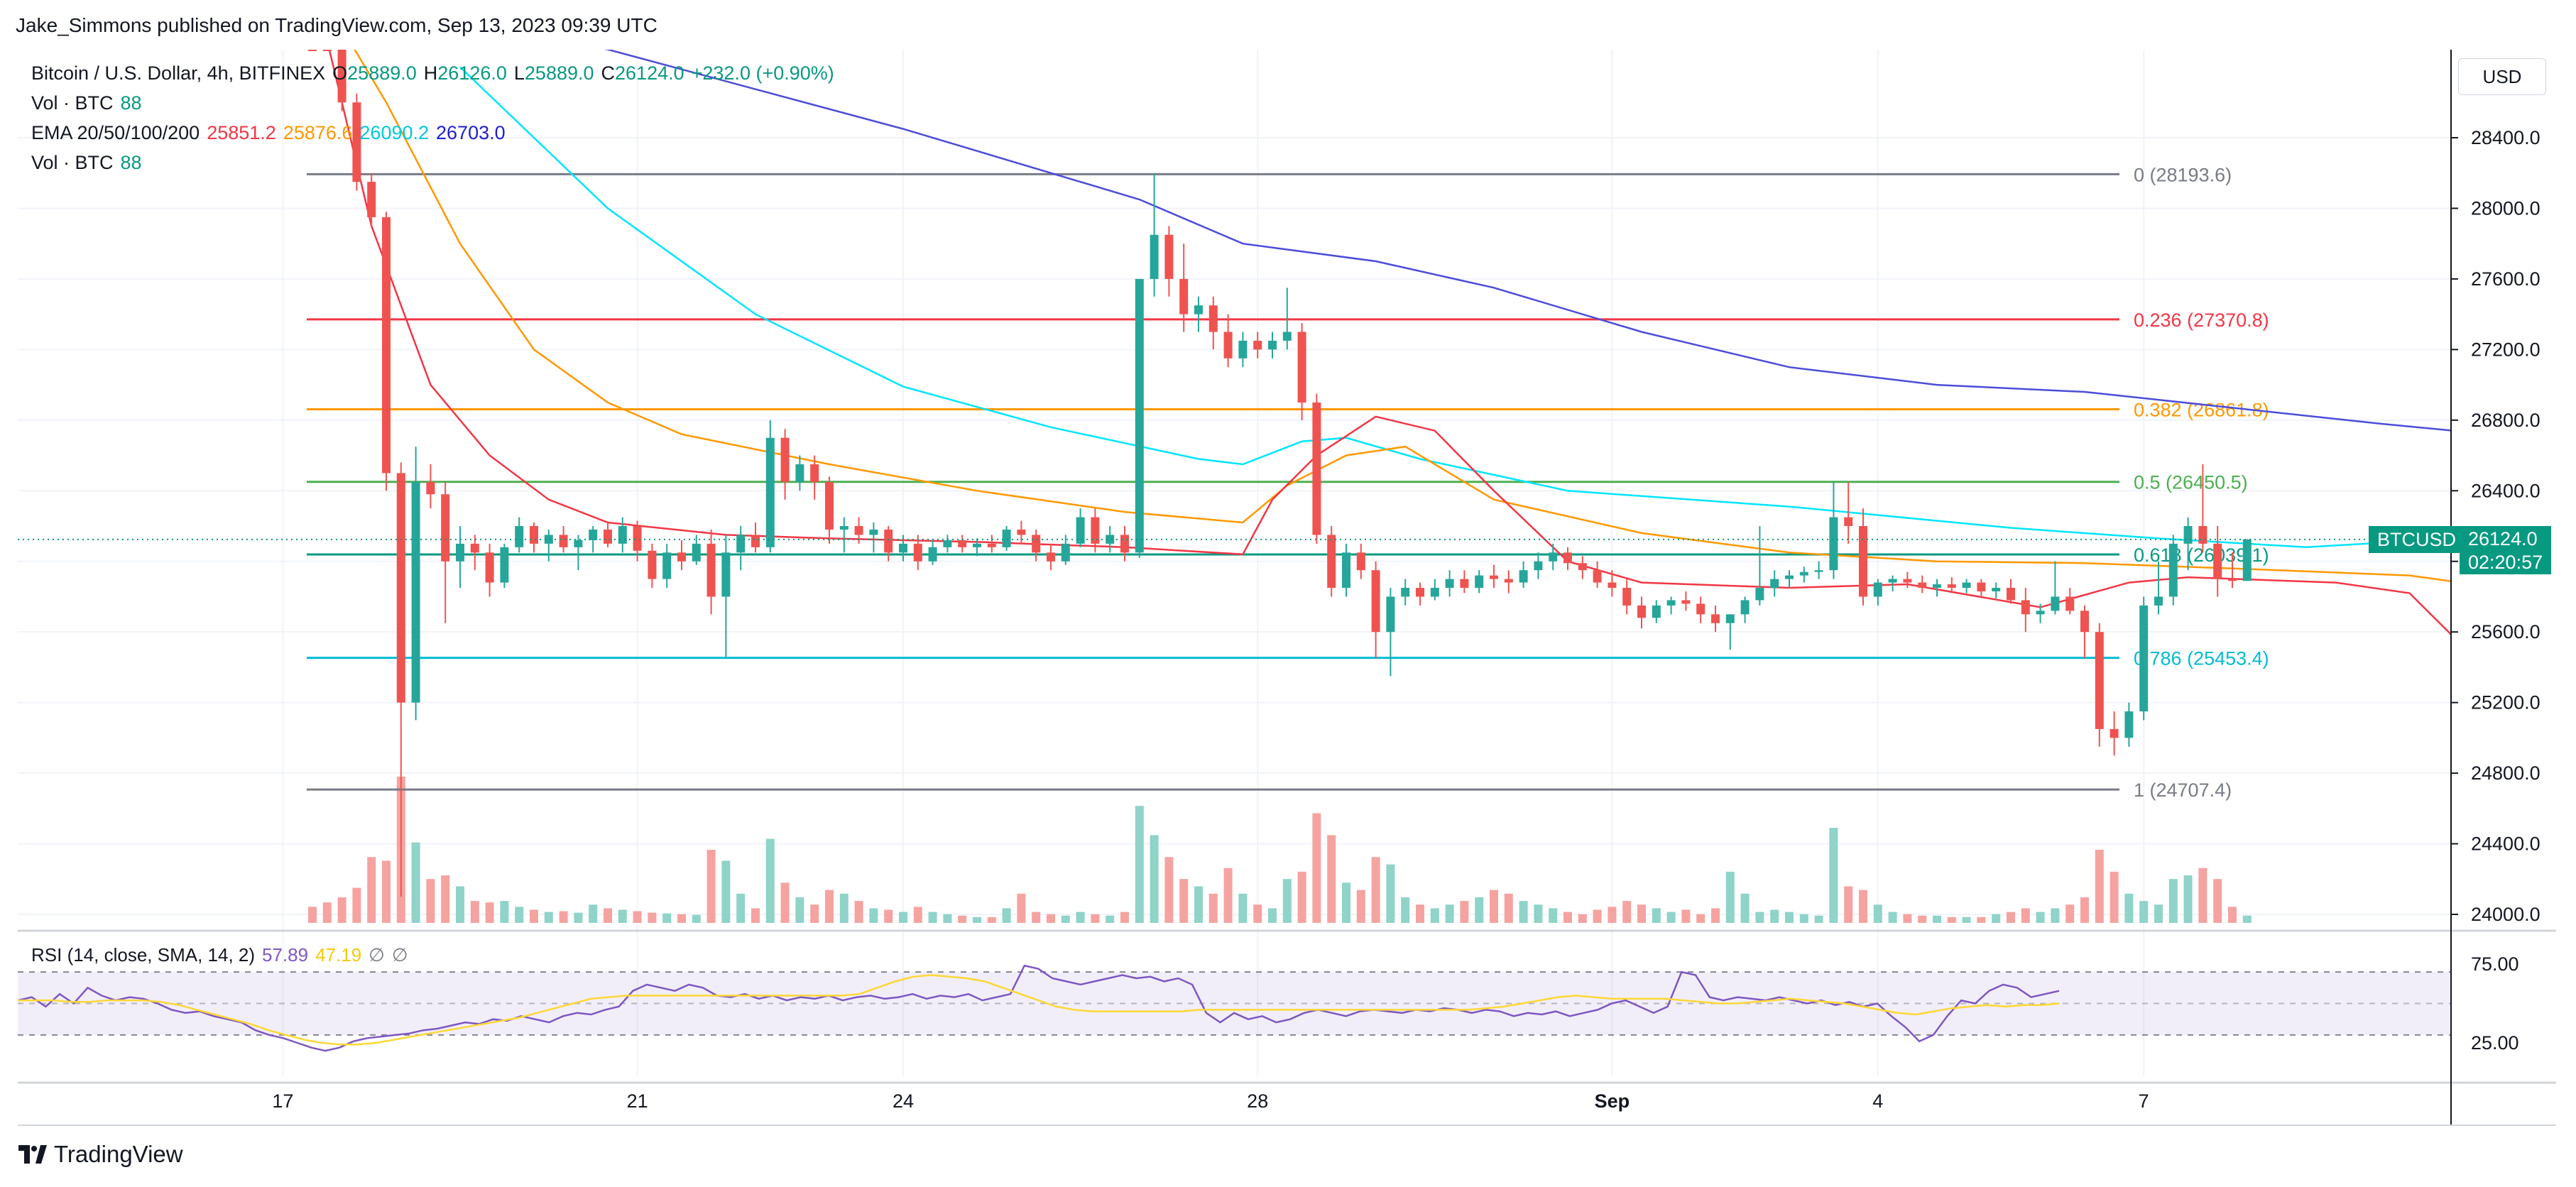  I want to click on y-tick-label: 24400.0, so click(2505, 844).